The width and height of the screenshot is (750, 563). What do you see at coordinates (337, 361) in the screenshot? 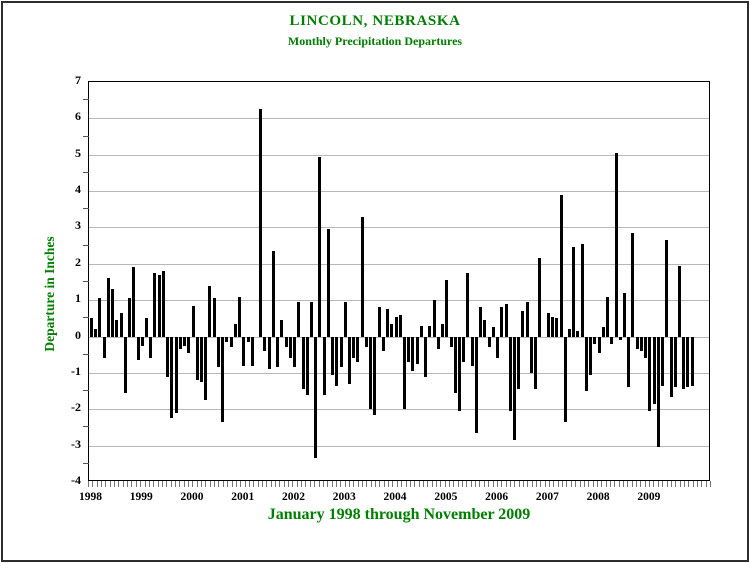
I see `bar-month-2002-Nov` at bounding box center [337, 361].